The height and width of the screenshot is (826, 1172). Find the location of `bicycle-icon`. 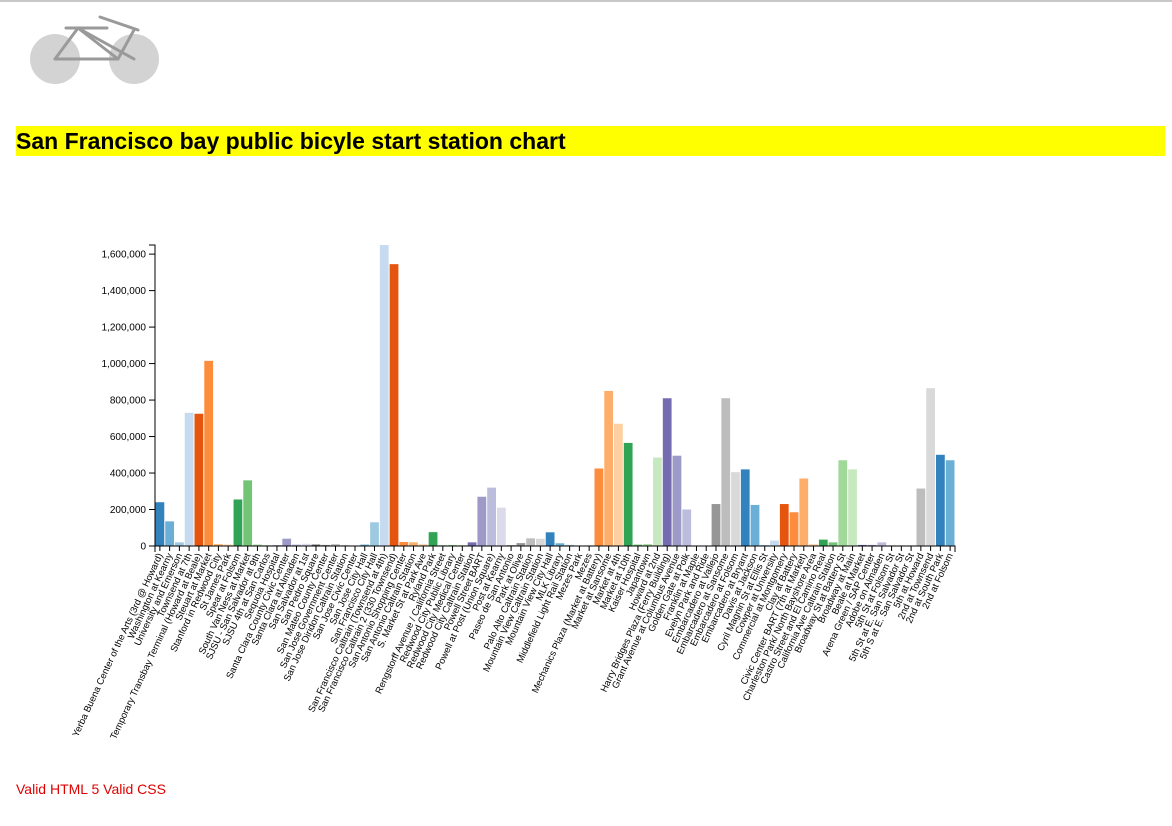

bicycle-icon is located at coordinates (94, 49).